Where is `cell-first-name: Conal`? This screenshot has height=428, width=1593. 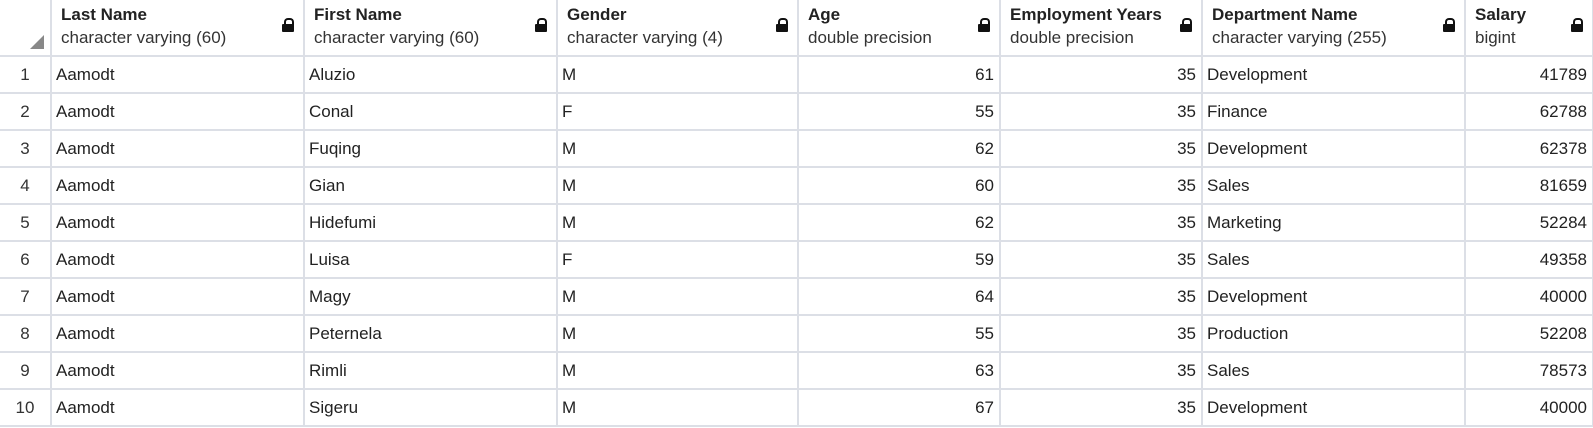
cell-first-name: Conal is located at coordinates (431, 112).